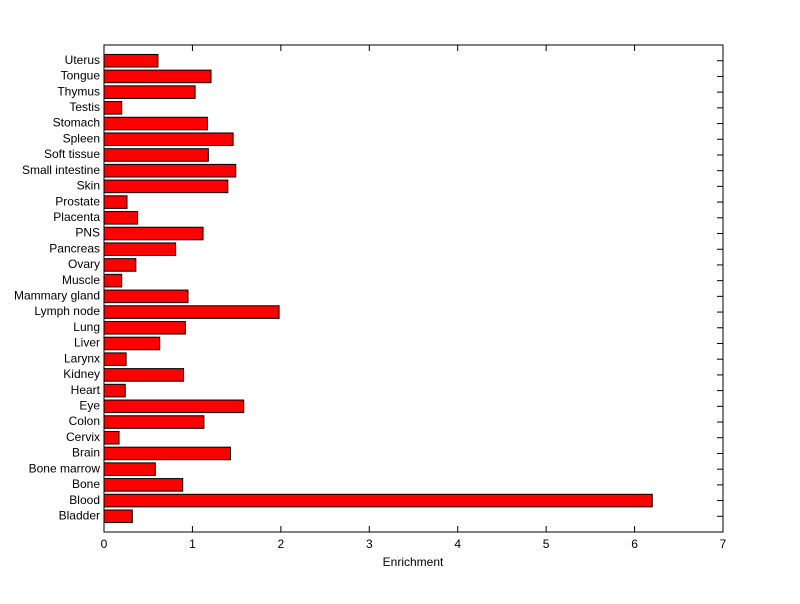  What do you see at coordinates (61, 170) in the screenshot?
I see `y-tick-label: Small intestine` at bounding box center [61, 170].